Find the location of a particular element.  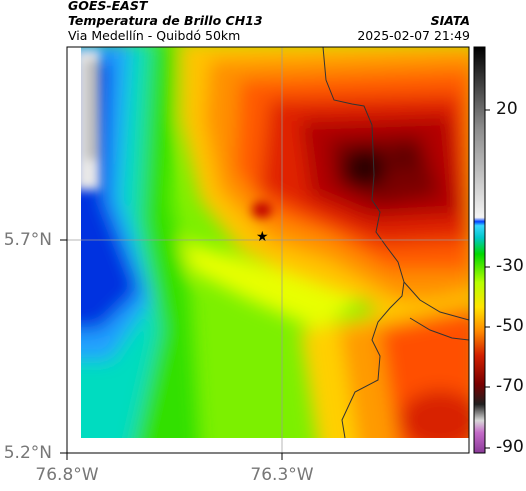

colorbar is located at coordinates (479, 250).